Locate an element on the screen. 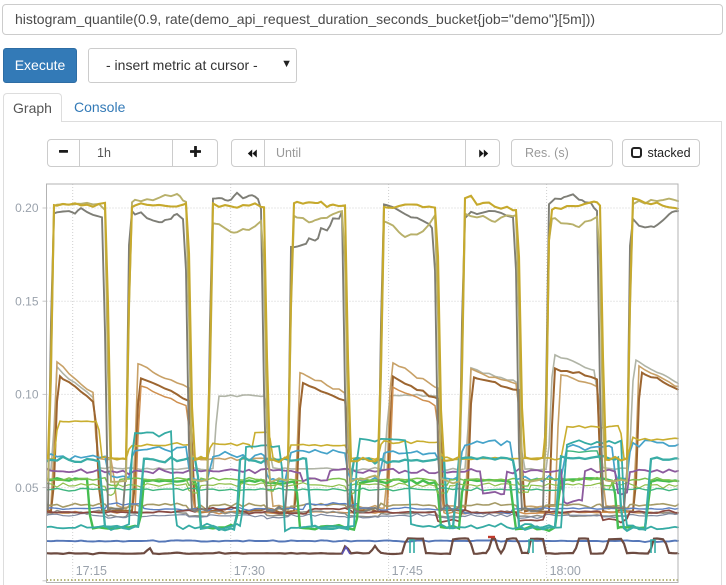 The height and width of the screenshot is (585, 726). svg-text: 0.15 is located at coordinates (27, 301).